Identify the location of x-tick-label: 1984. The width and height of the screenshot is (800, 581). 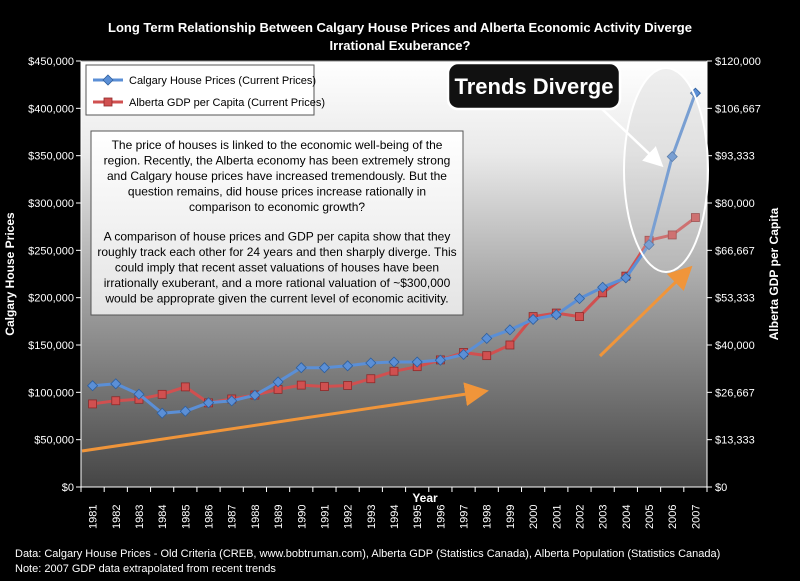
(163, 517).